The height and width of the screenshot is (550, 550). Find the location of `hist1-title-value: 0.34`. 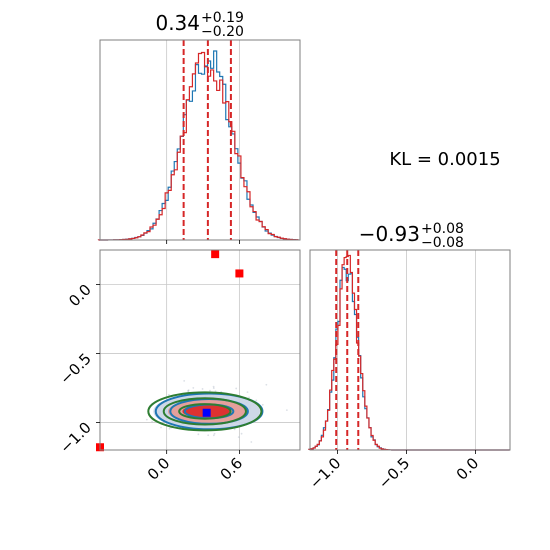

hist1-title-value: 0.34 is located at coordinates (177, 23).